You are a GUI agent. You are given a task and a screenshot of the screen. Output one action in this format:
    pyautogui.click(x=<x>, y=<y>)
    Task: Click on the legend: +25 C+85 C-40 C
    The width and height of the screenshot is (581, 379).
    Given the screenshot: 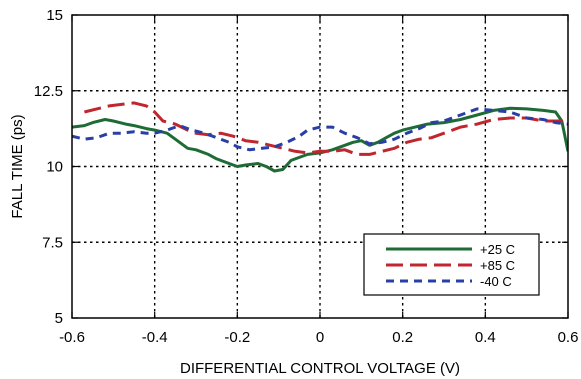 What is the action you would take?
    pyautogui.click(x=451, y=264)
    